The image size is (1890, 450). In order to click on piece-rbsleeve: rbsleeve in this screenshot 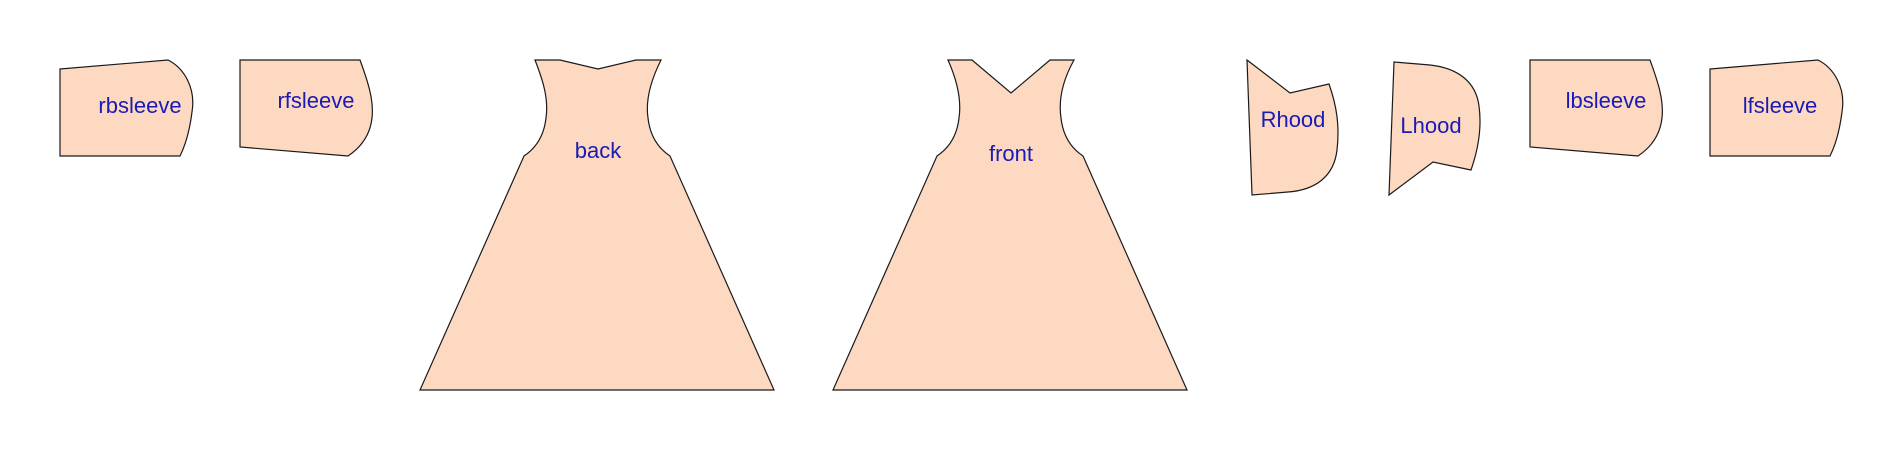, I will do `click(126, 108)`.